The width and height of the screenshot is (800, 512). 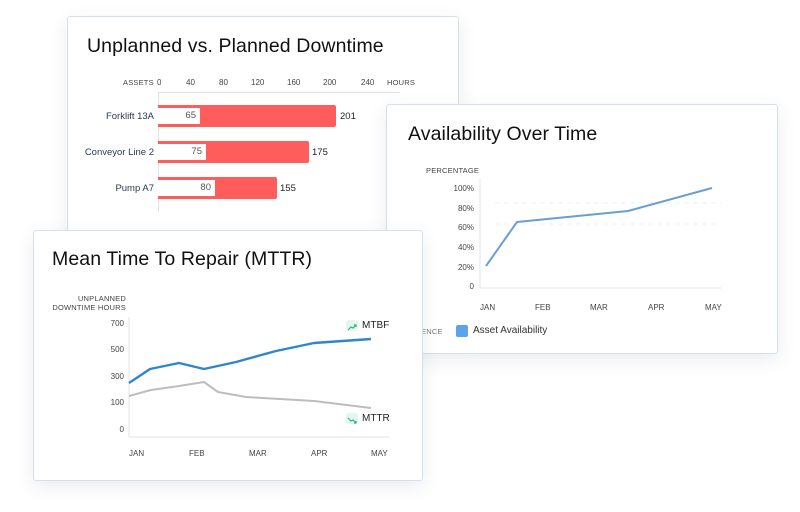 What do you see at coordinates (600, 234) in the screenshot?
I see `availability-line-chart` at bounding box center [600, 234].